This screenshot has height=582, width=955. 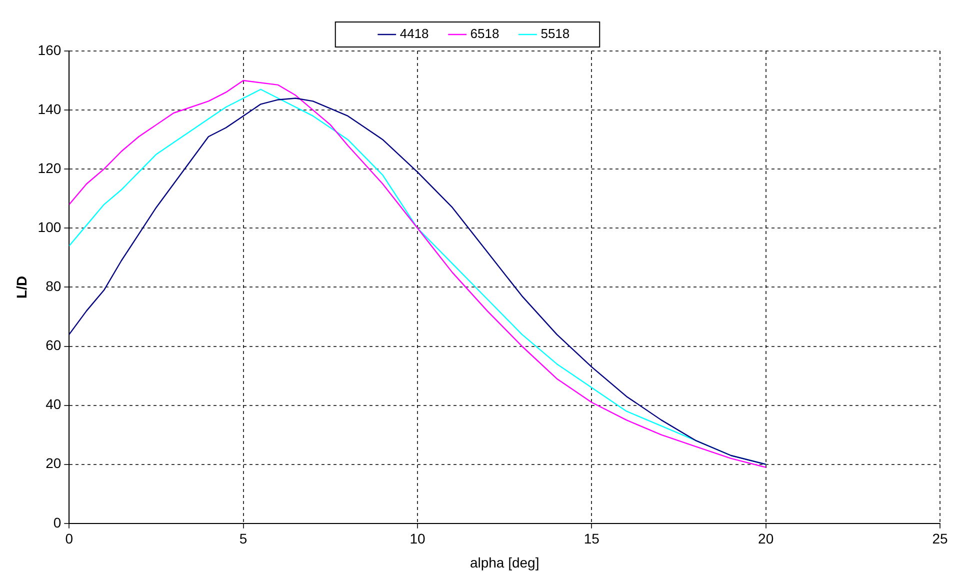 I want to click on y-tick-label: 120, so click(x=50, y=168).